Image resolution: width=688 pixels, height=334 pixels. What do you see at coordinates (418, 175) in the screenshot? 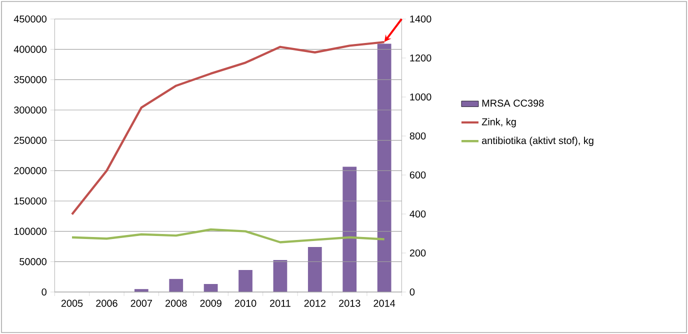
I see `y2-tick-label: 600` at bounding box center [418, 175].